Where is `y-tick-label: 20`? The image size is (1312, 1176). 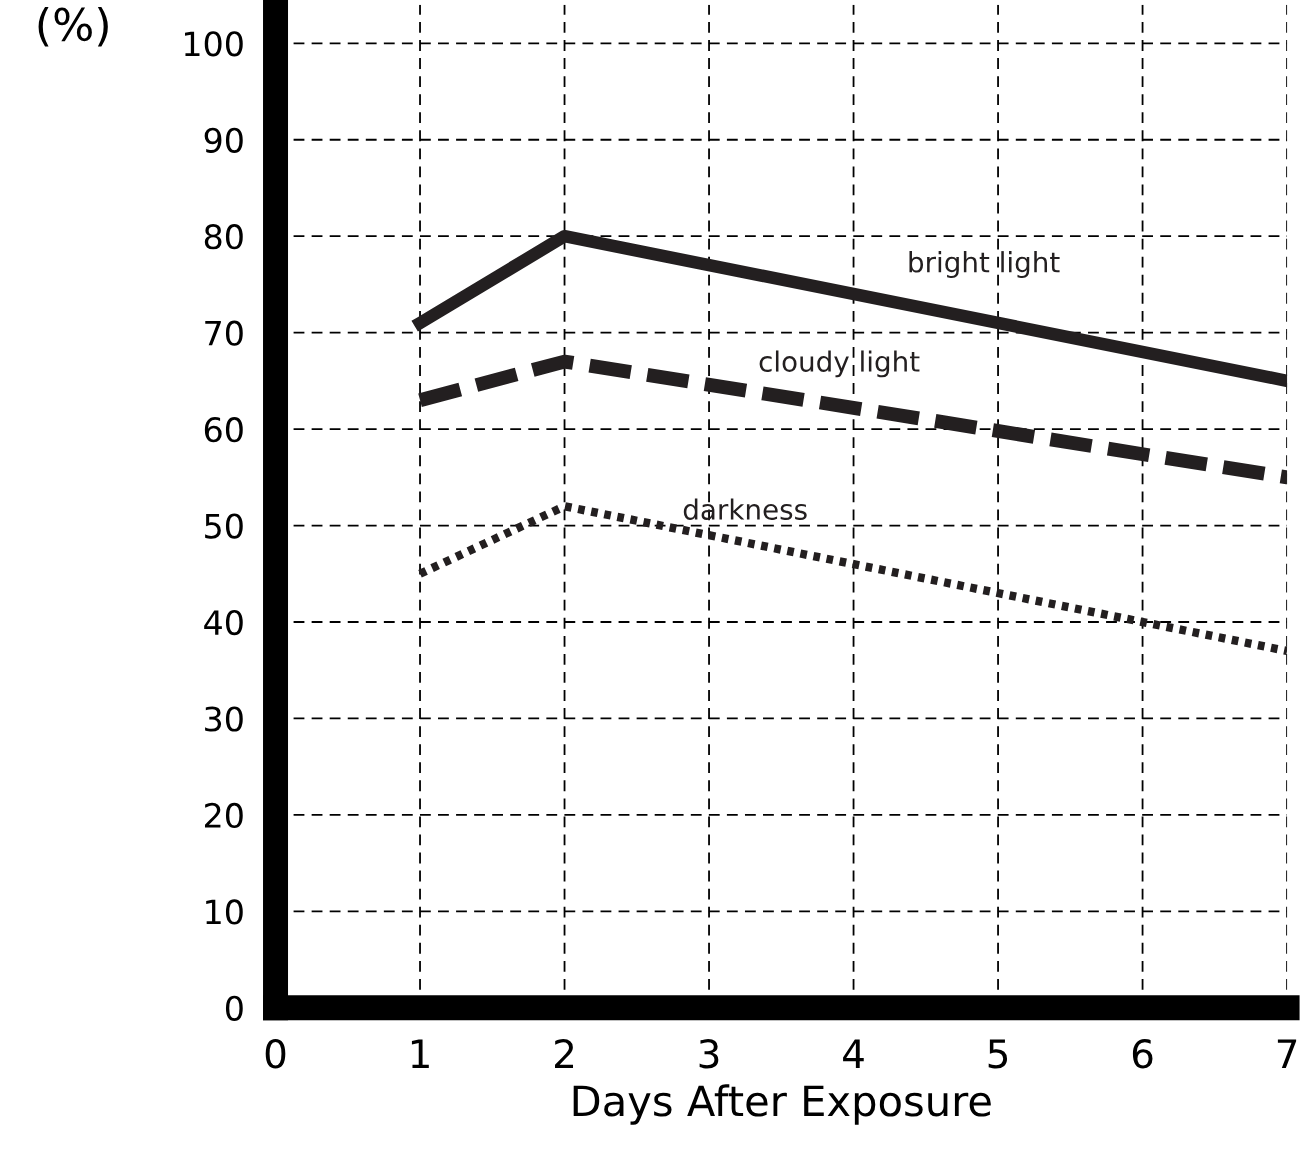 y-tick-label: 20 is located at coordinates (223, 815).